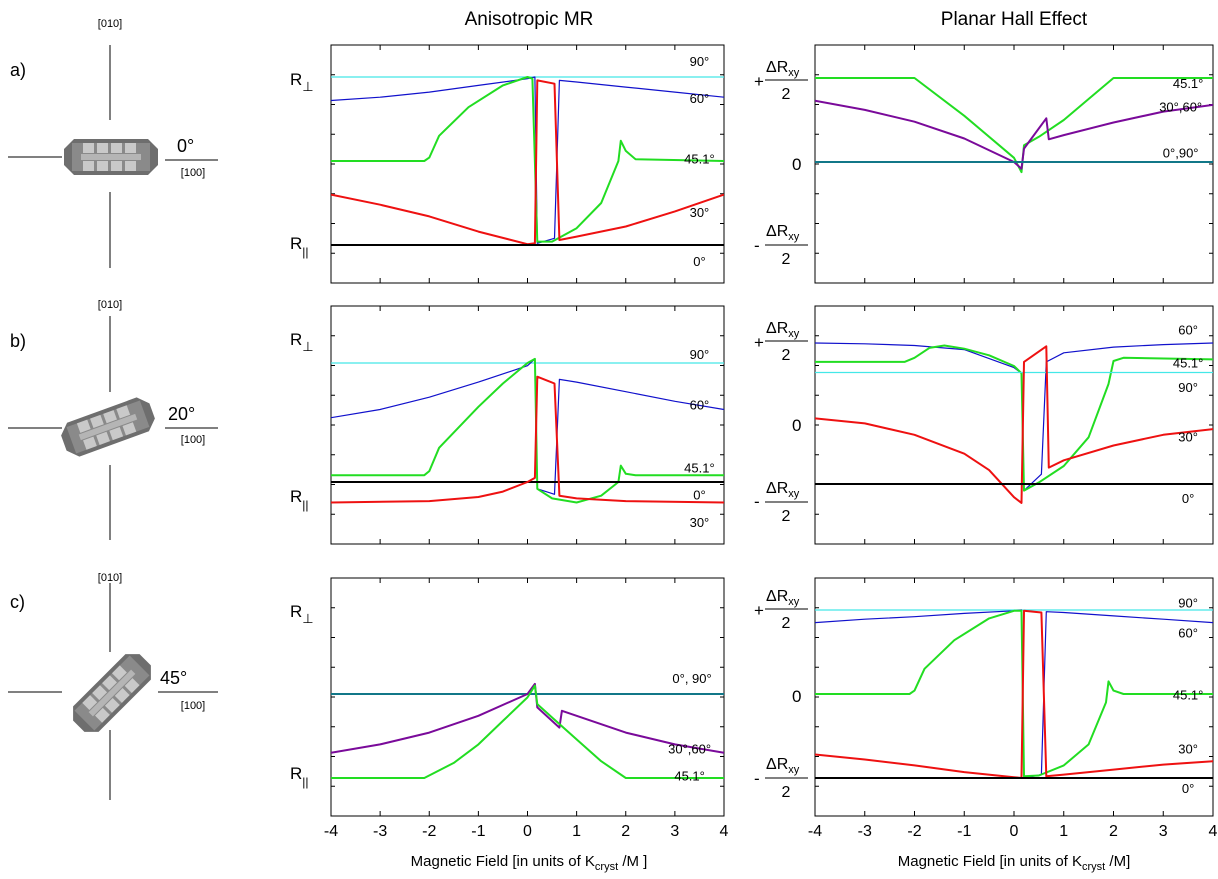 The width and height of the screenshot is (1218, 879). Describe the element at coordinates (193, 440) in the screenshot. I see `axis-100-label-b: [100]` at that location.